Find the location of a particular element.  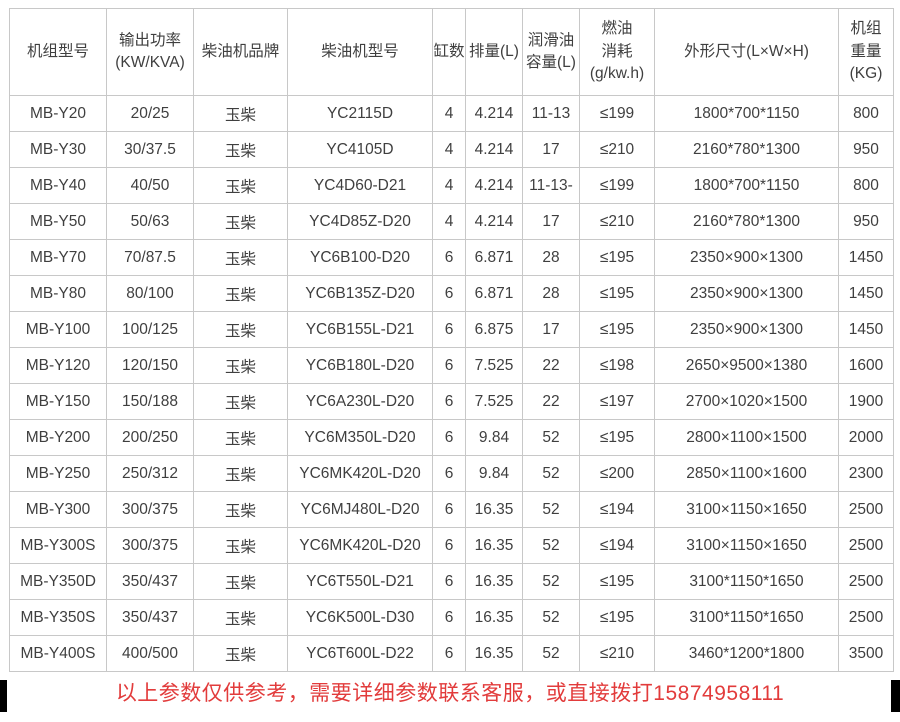

cell-displacement: 9.84 is located at coordinates (494, 473).